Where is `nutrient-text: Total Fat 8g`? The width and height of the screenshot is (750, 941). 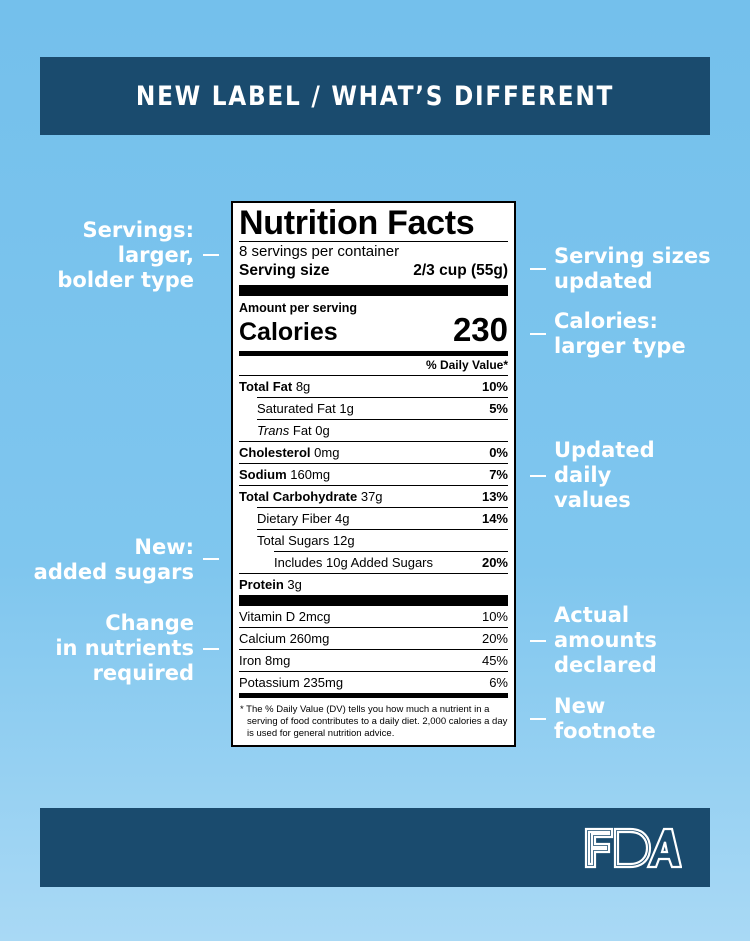
nutrient-text: Total Fat 8g is located at coordinates (274, 386).